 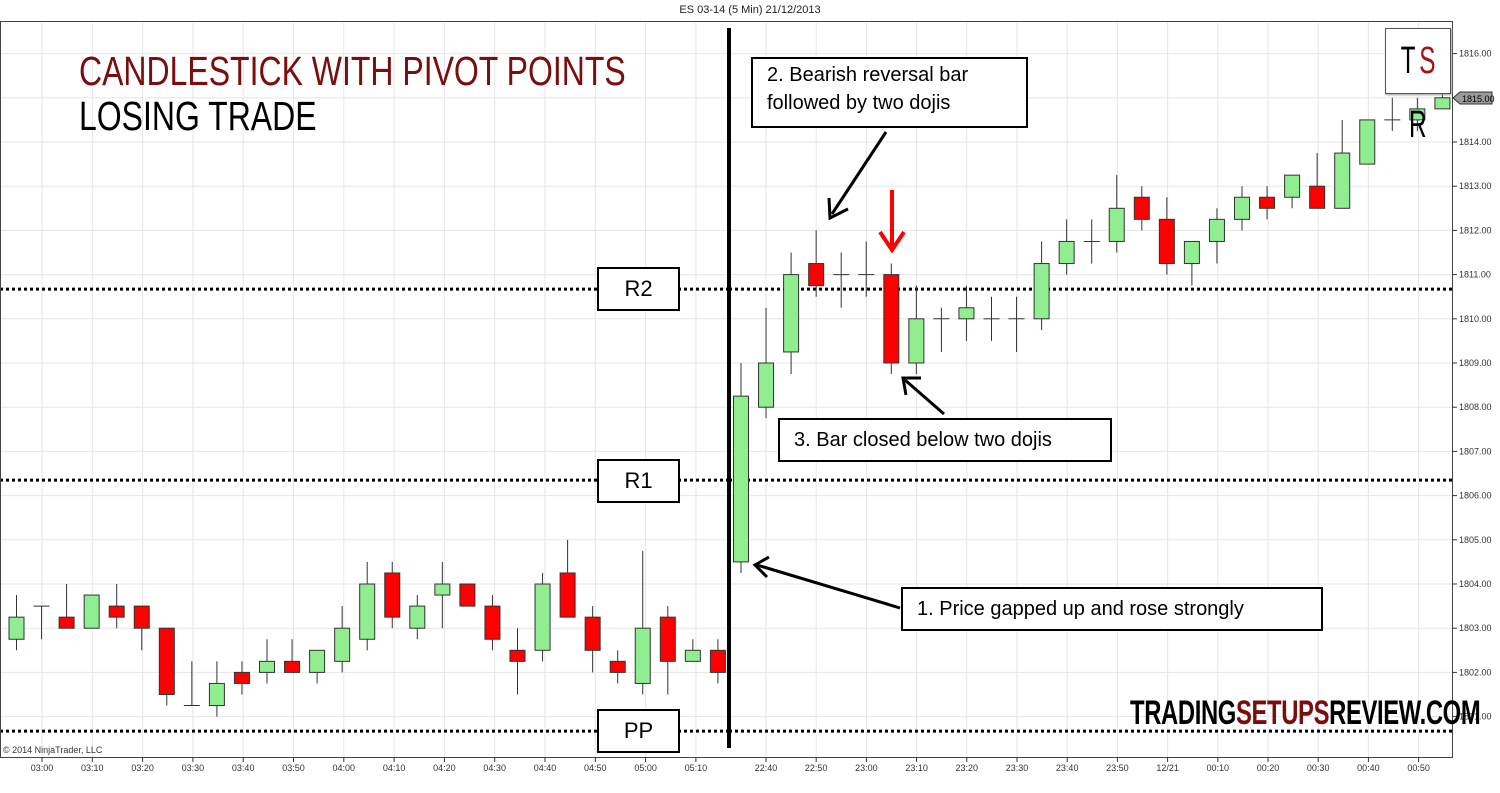 I want to click on annotation-3: 3. Bar closed below two dojis, so click(x=945, y=440).